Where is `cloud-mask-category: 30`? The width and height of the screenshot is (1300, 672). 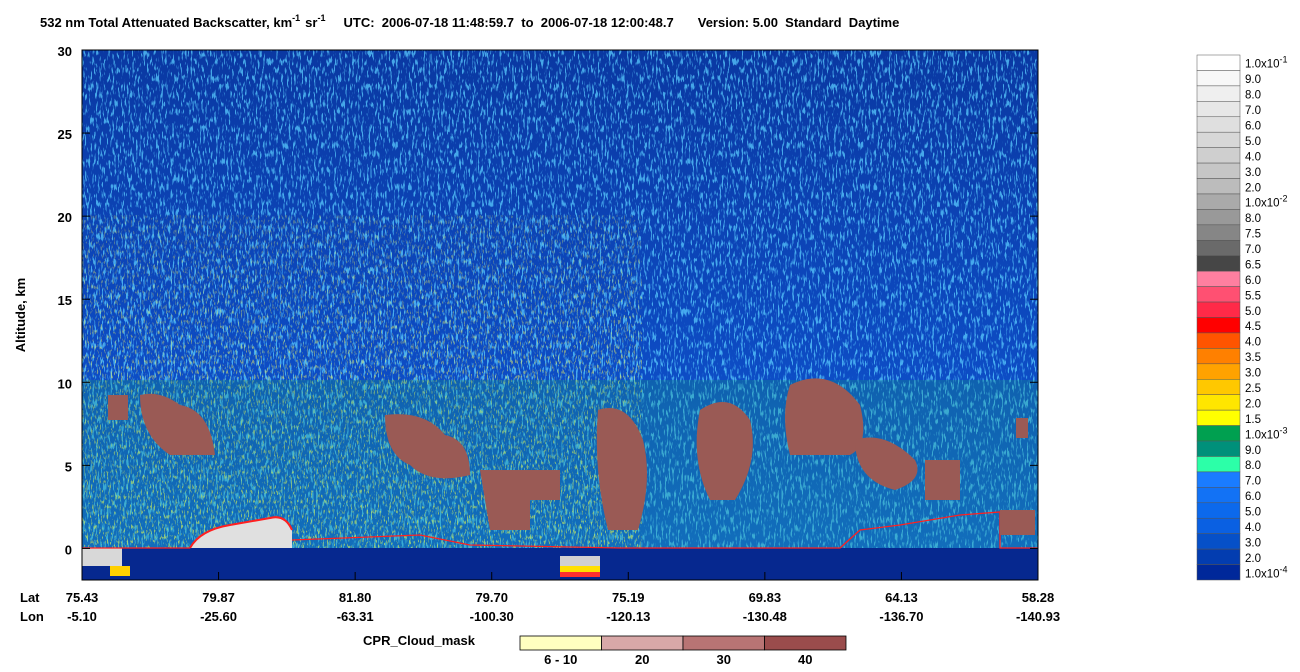 cloud-mask-category: 30 is located at coordinates (724, 659).